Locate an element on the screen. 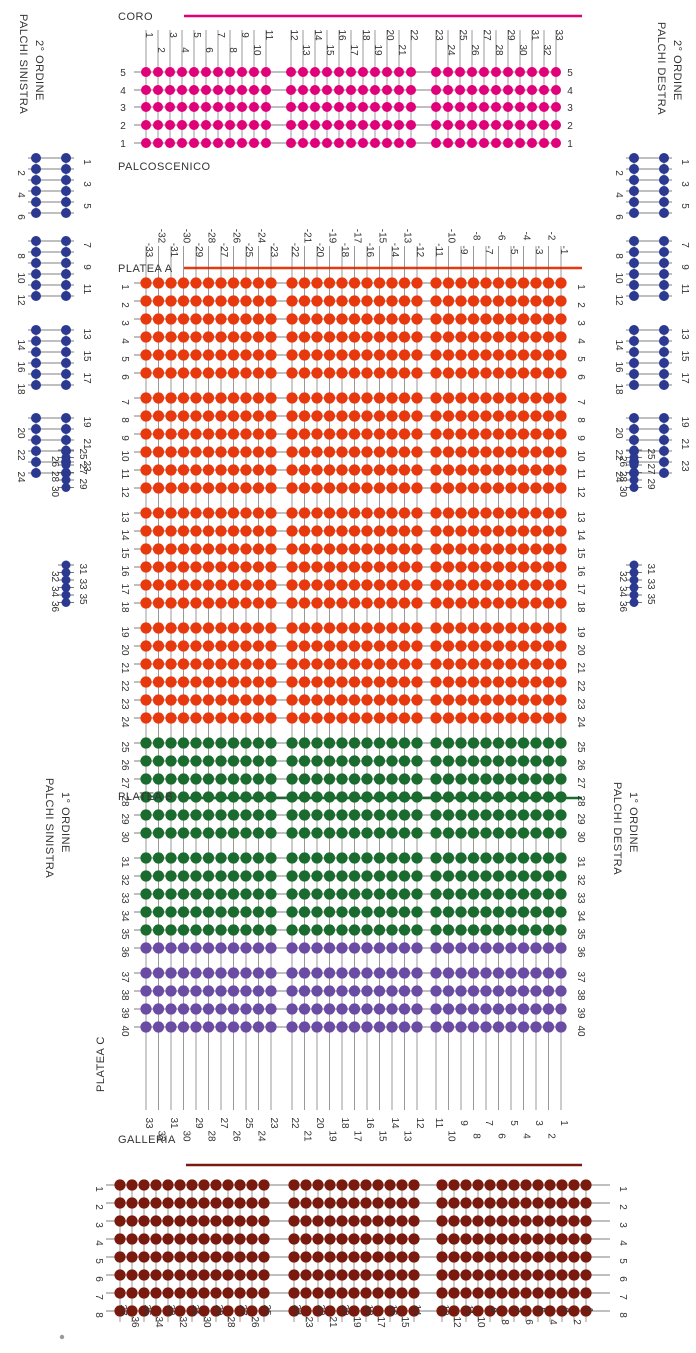 The image size is (696, 1353). galleria-seat-number: 20 is located at coordinates (344, 1310).